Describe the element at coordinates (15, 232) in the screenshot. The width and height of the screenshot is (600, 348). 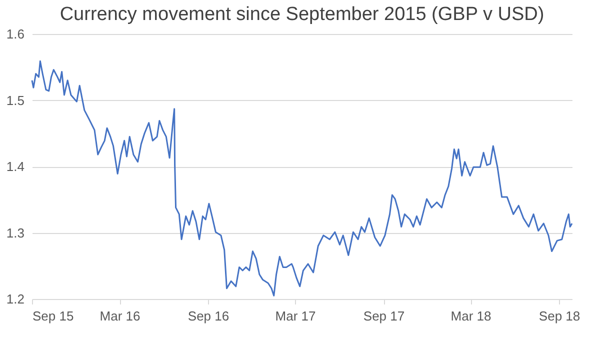
I see `y-tick-label: 1.3` at that location.